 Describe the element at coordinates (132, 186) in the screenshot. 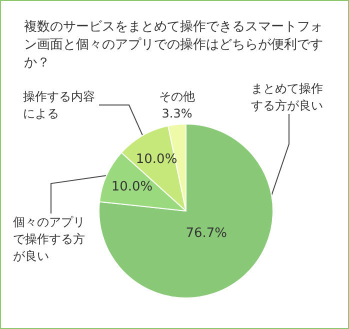

I see `data-label: 10.0%` at that location.